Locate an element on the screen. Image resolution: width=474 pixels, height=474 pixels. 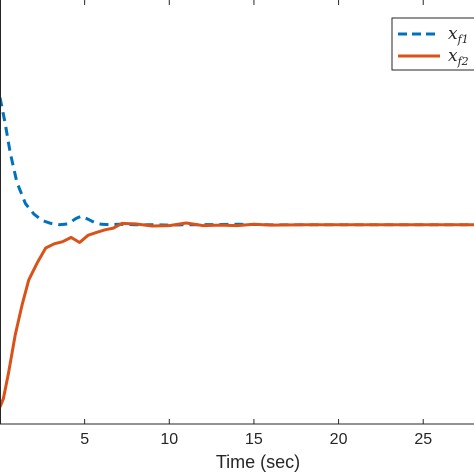
x-tick-label: 25 is located at coordinates (423, 439).